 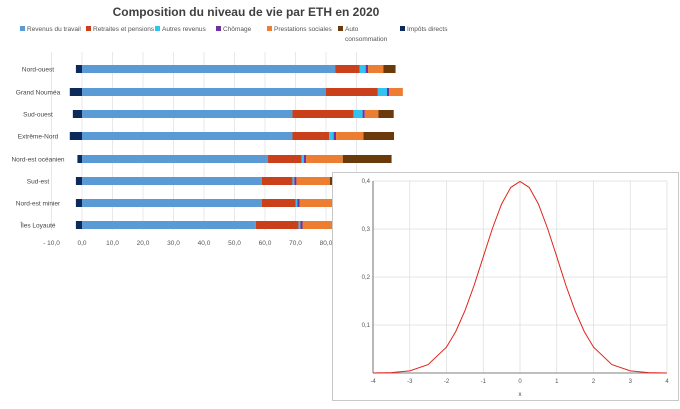 What do you see at coordinates (373, 382) in the screenshot?
I see `curve-x-tick-label: -4` at bounding box center [373, 382].